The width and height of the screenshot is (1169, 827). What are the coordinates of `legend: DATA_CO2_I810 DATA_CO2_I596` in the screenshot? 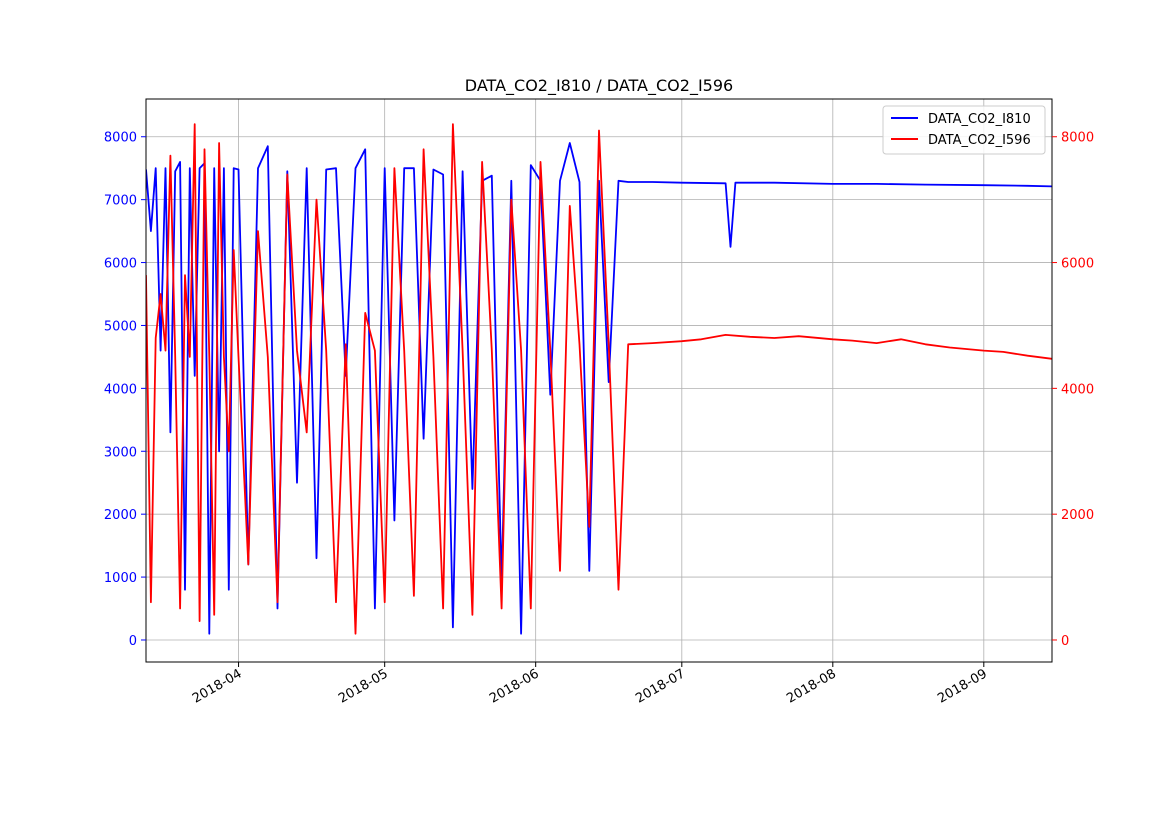 It's located at (964, 130).